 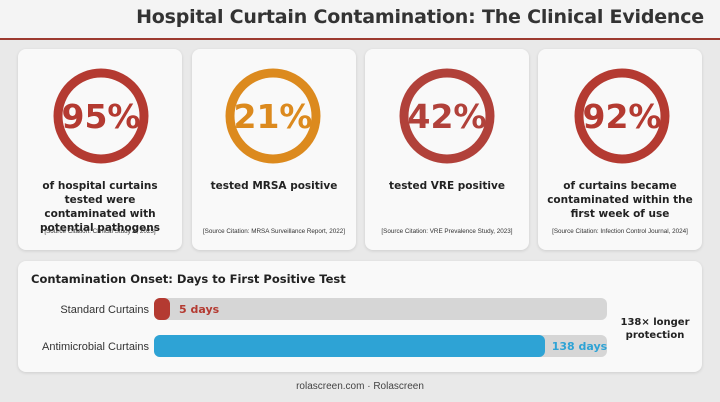 I want to click on stat-description: tested VRE positive, so click(x=447, y=186).